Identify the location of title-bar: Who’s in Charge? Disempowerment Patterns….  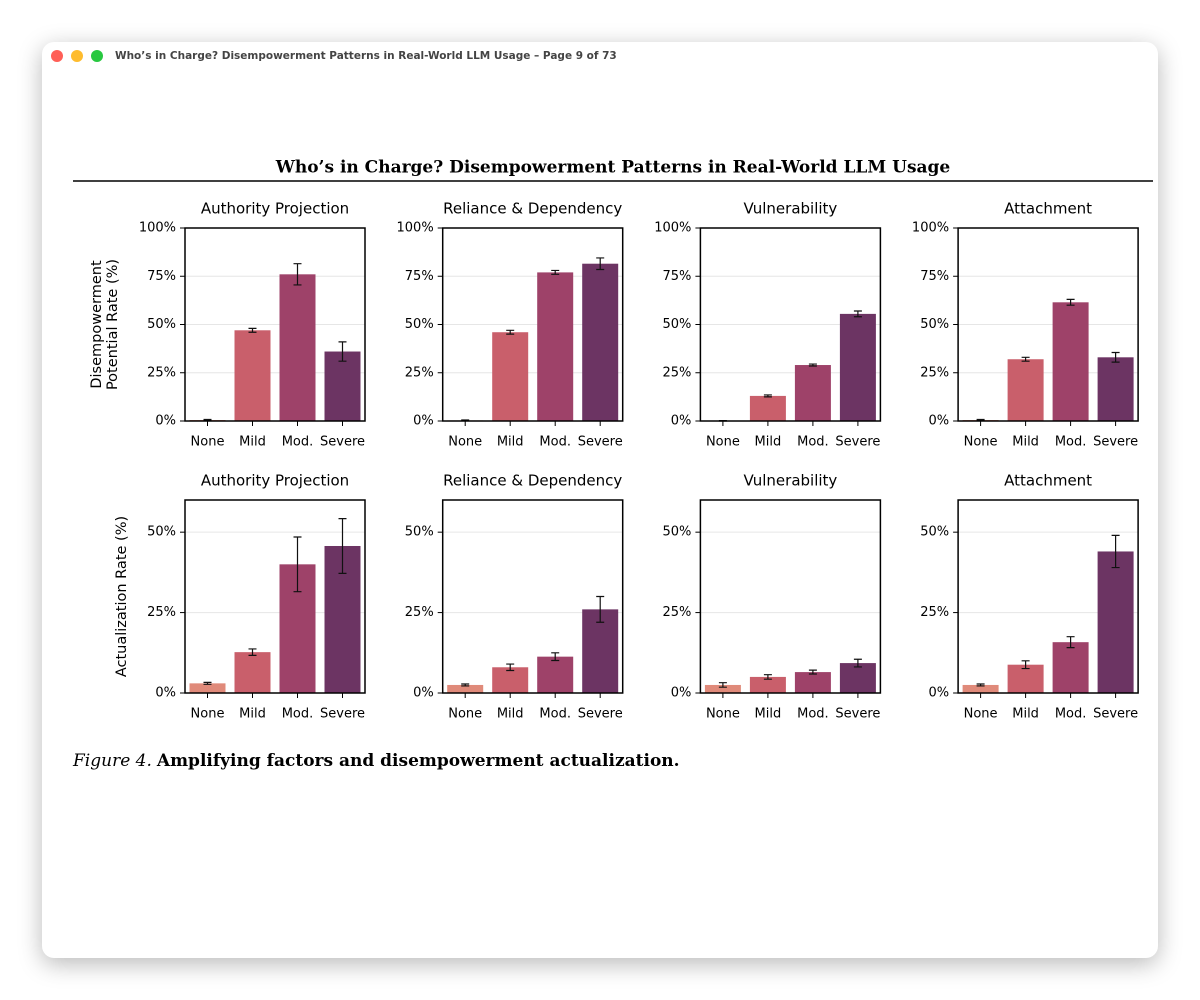
(600, 56).